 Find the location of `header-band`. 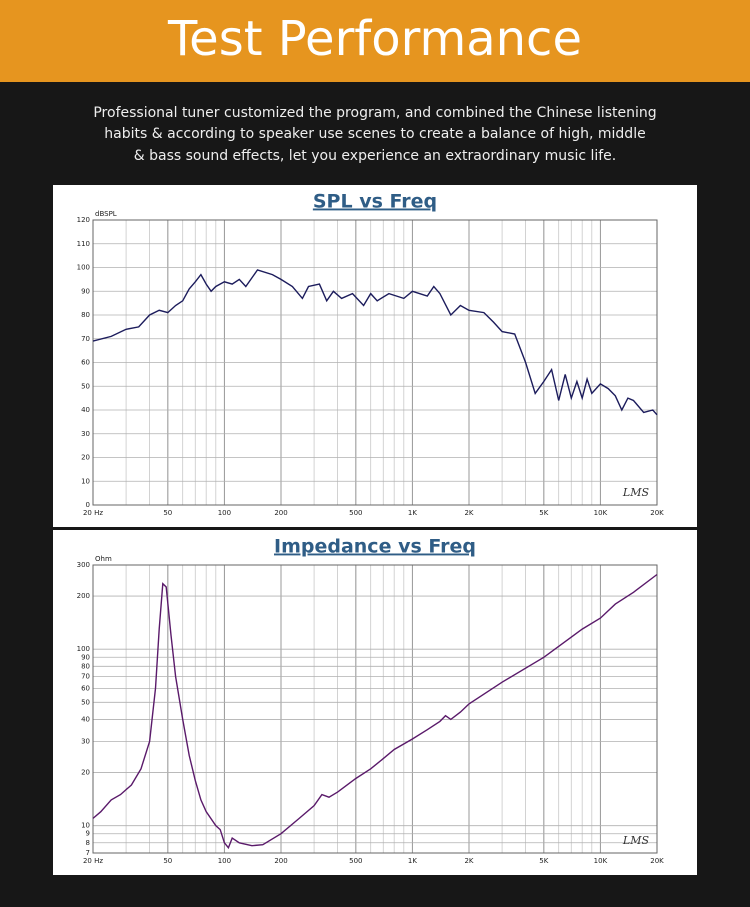

header-band is located at coordinates (375, 41).